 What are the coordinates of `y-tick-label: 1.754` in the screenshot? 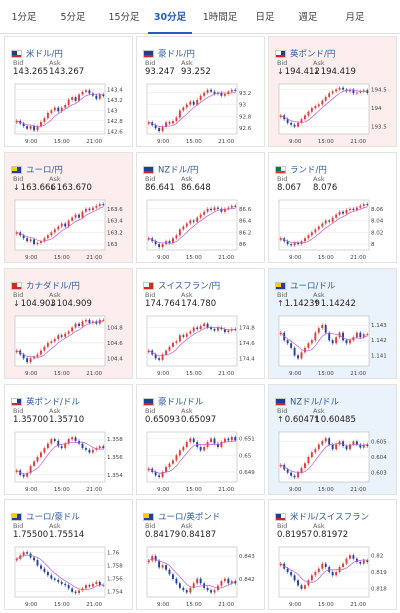 It's located at (115, 593).